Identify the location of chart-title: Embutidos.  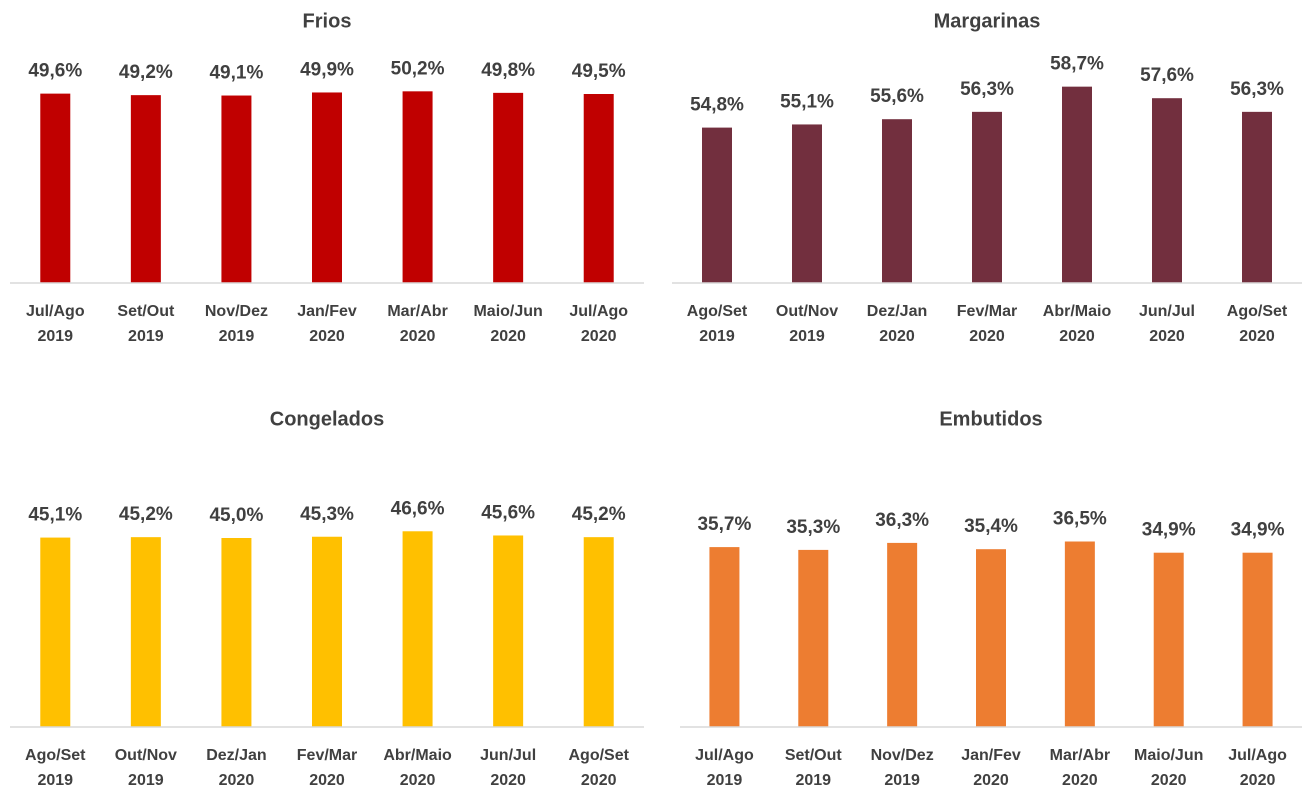
(990, 419).